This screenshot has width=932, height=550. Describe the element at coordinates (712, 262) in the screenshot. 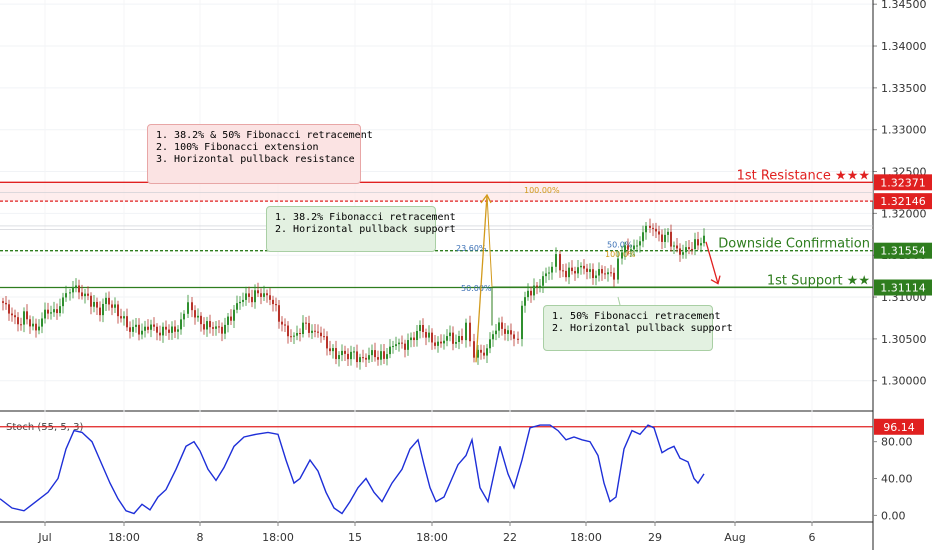

I see `downside-arrow-line` at that location.